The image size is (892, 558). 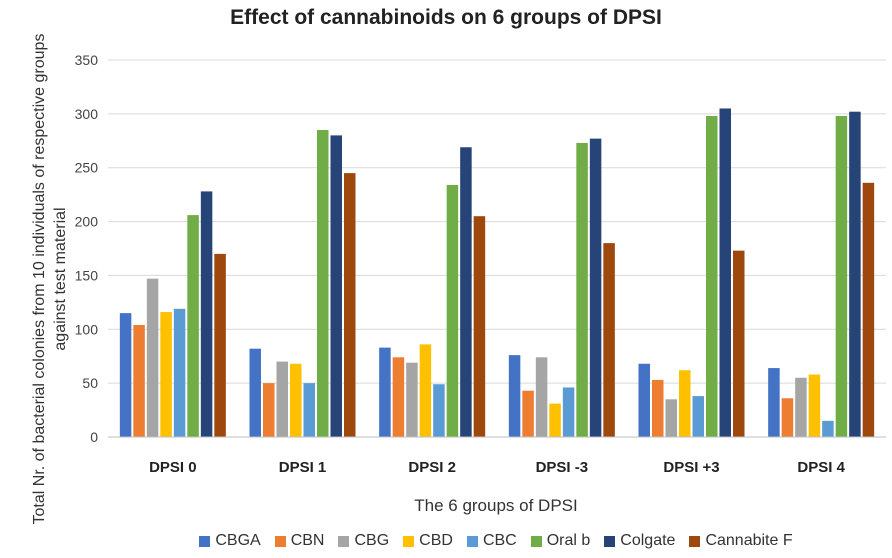 I want to click on y-tick-label: 0, so click(x=94, y=437).